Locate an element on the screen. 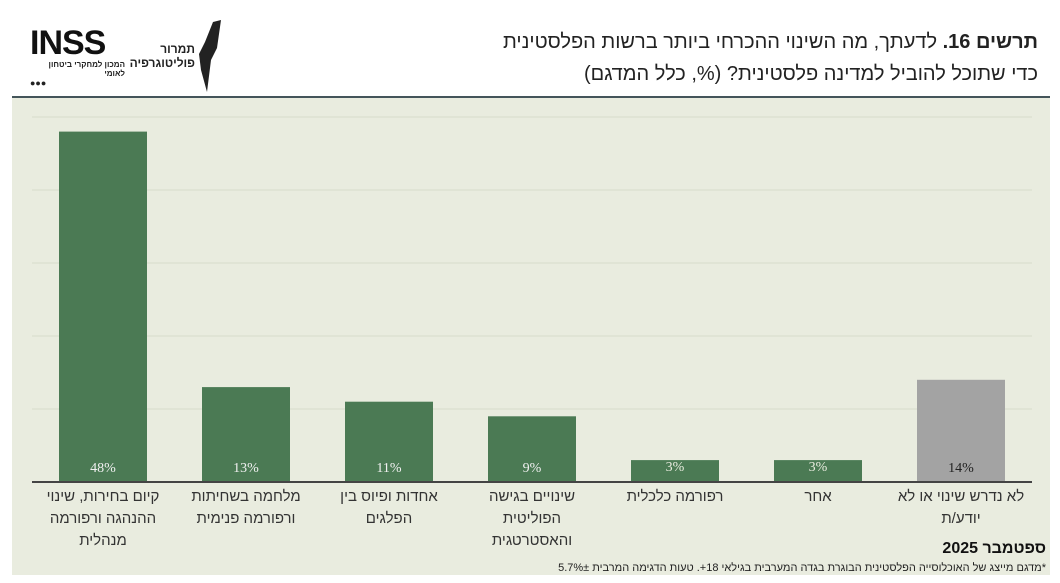 This screenshot has height=583, width=1060. category-label: אחר is located at coordinates (818, 496).